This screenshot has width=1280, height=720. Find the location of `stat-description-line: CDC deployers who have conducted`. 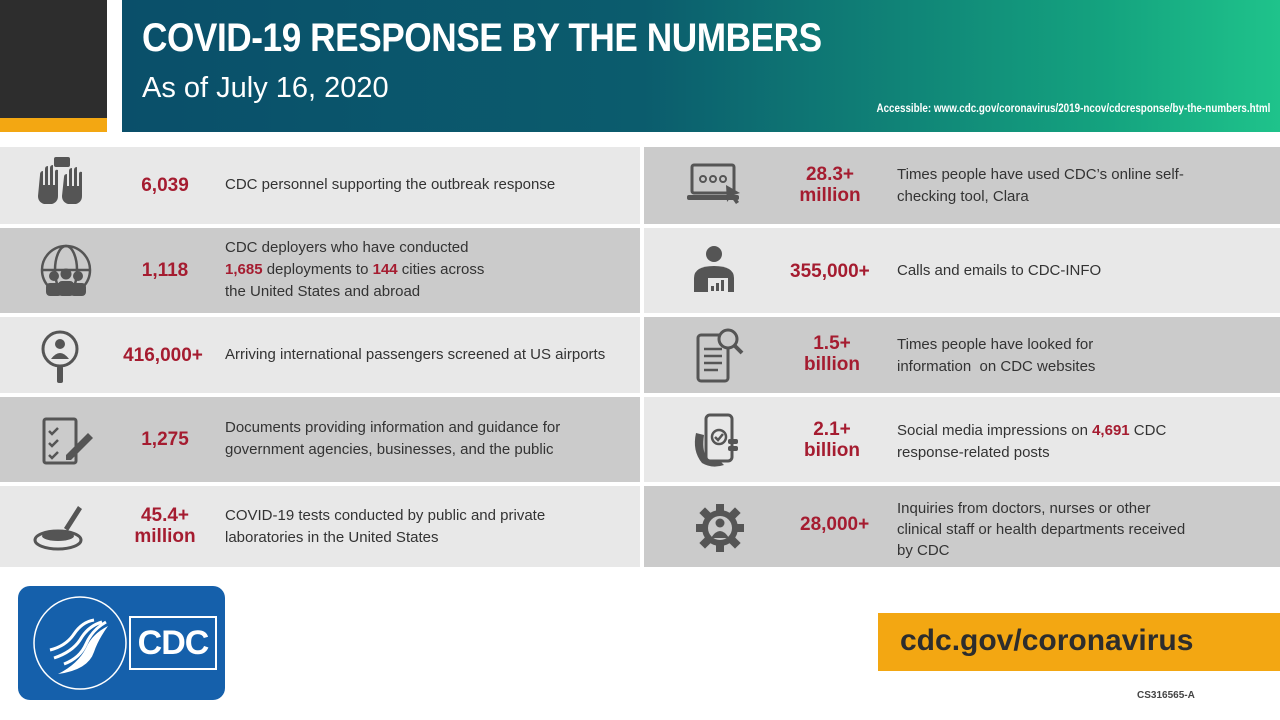

stat-description-line: CDC deployers who have conducted is located at coordinates (347, 247).